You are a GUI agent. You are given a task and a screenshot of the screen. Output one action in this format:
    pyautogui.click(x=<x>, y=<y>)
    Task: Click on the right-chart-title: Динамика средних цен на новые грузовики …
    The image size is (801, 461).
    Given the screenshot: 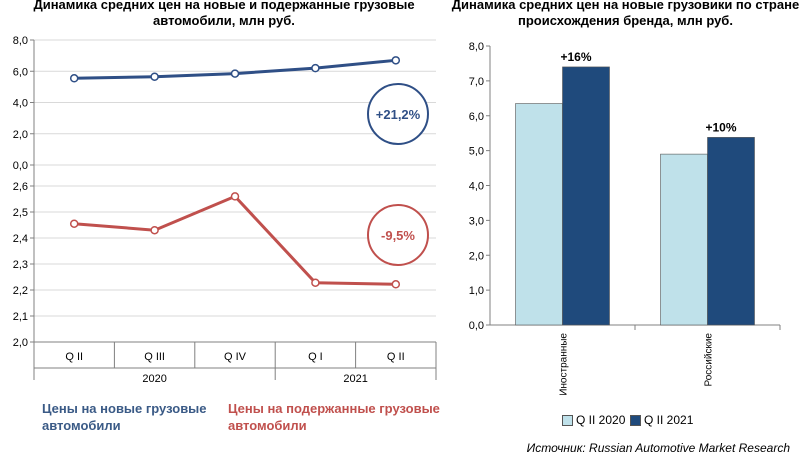 What is the action you would take?
    pyautogui.click(x=625, y=14)
    